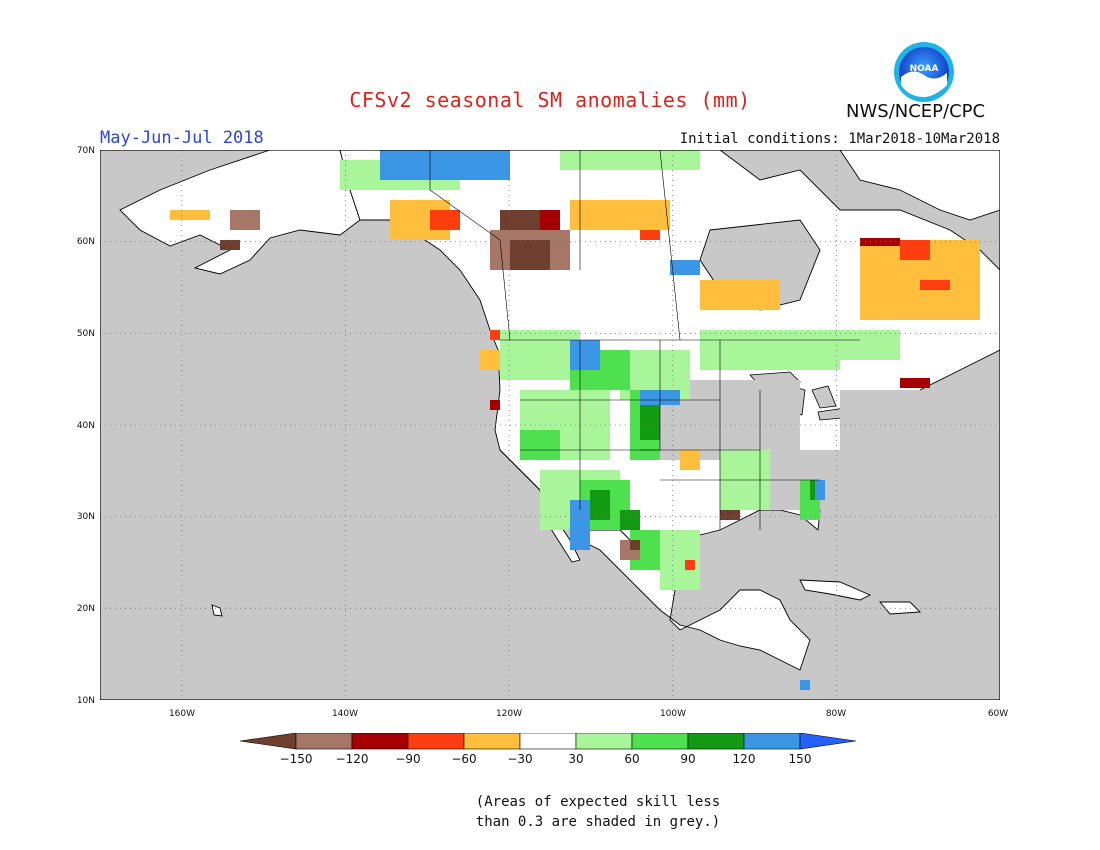 The width and height of the screenshot is (1100, 850). I want to click on colorbar-tick-label: −150, so click(296, 759).